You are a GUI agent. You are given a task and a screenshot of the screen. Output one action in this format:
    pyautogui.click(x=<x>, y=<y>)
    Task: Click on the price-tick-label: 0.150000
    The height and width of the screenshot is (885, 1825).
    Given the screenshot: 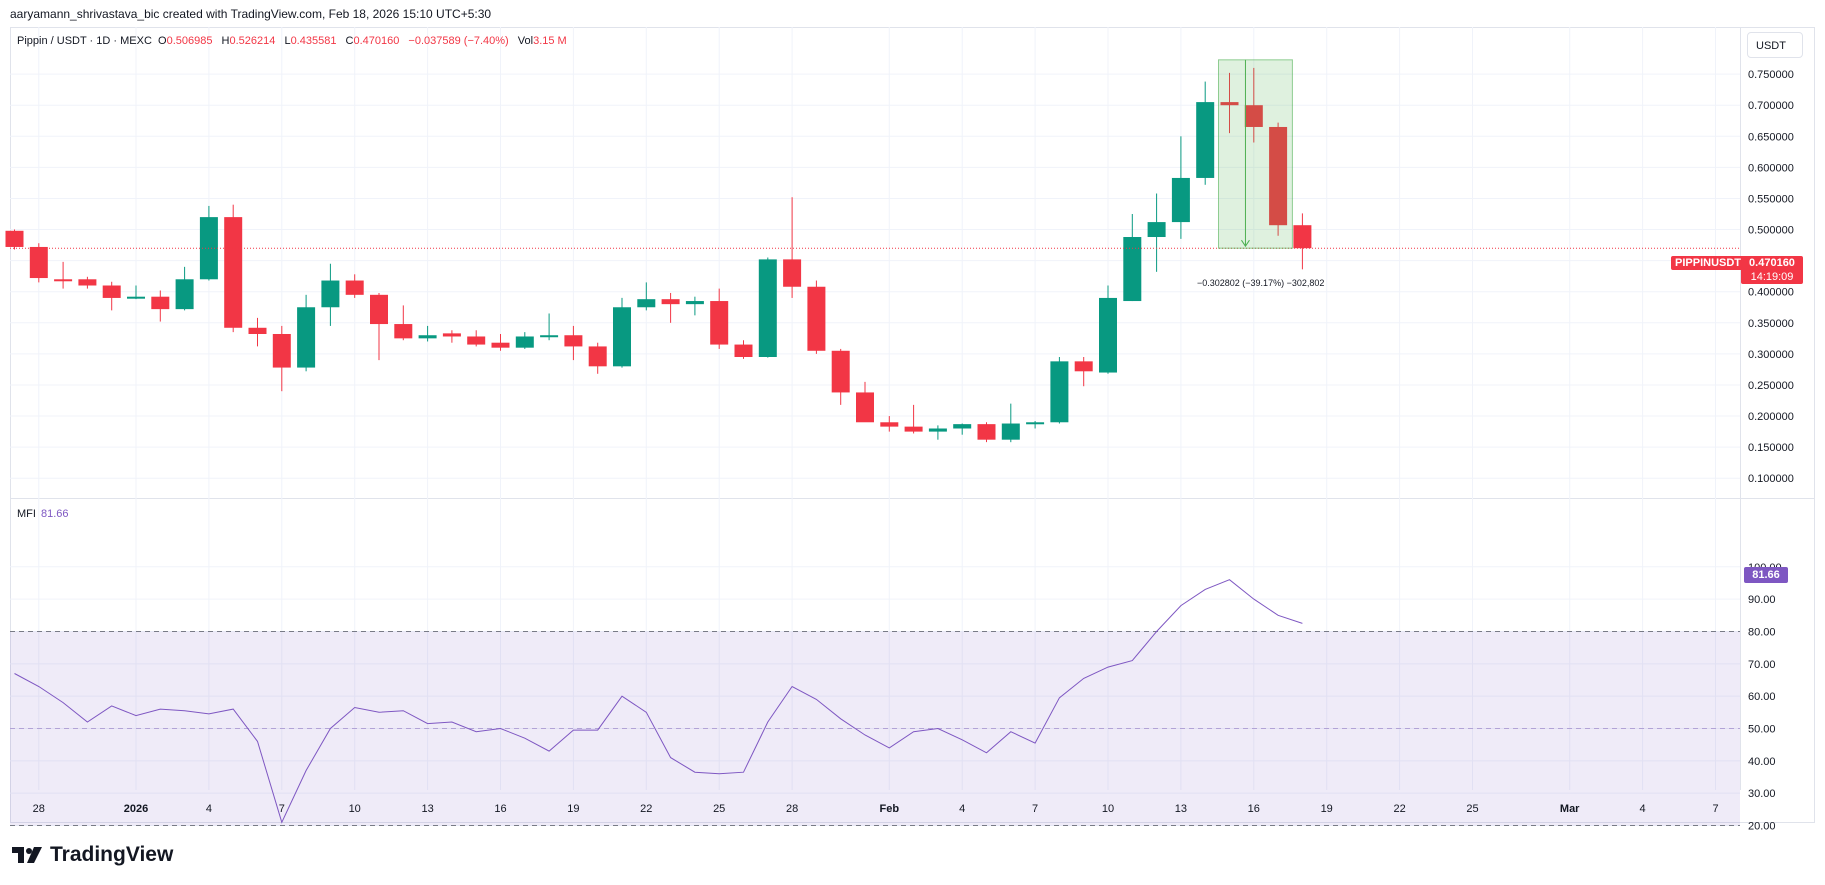 What is the action you would take?
    pyautogui.click(x=1771, y=448)
    